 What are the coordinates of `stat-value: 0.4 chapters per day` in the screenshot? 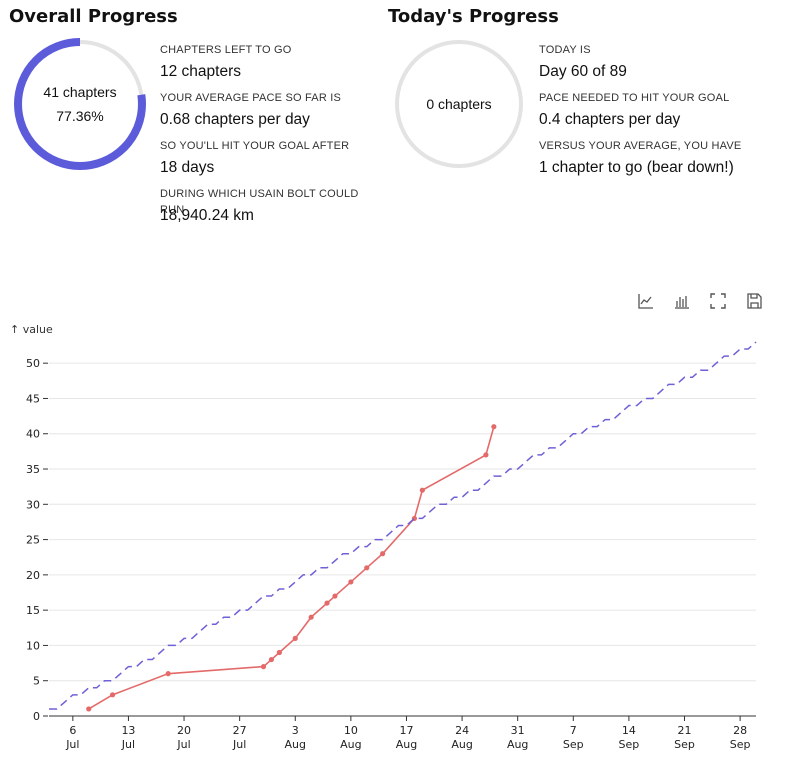 It's located at (610, 119).